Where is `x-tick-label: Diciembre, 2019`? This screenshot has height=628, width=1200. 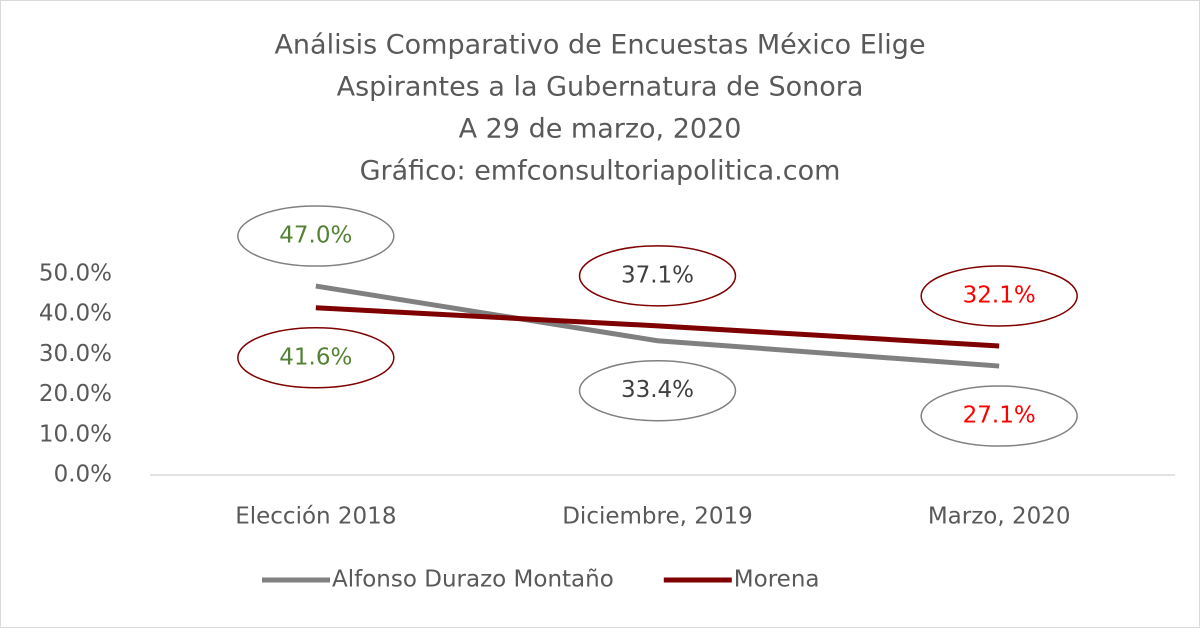
x-tick-label: Diciembre, 2019 is located at coordinates (657, 517).